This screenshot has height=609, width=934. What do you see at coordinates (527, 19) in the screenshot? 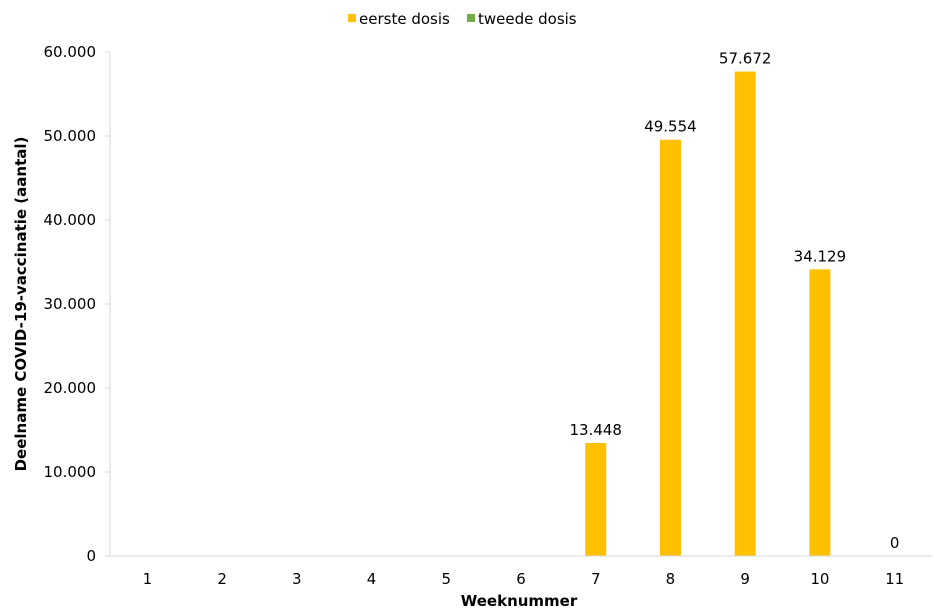
I see `legend-entry: tweede dosis` at bounding box center [527, 19].